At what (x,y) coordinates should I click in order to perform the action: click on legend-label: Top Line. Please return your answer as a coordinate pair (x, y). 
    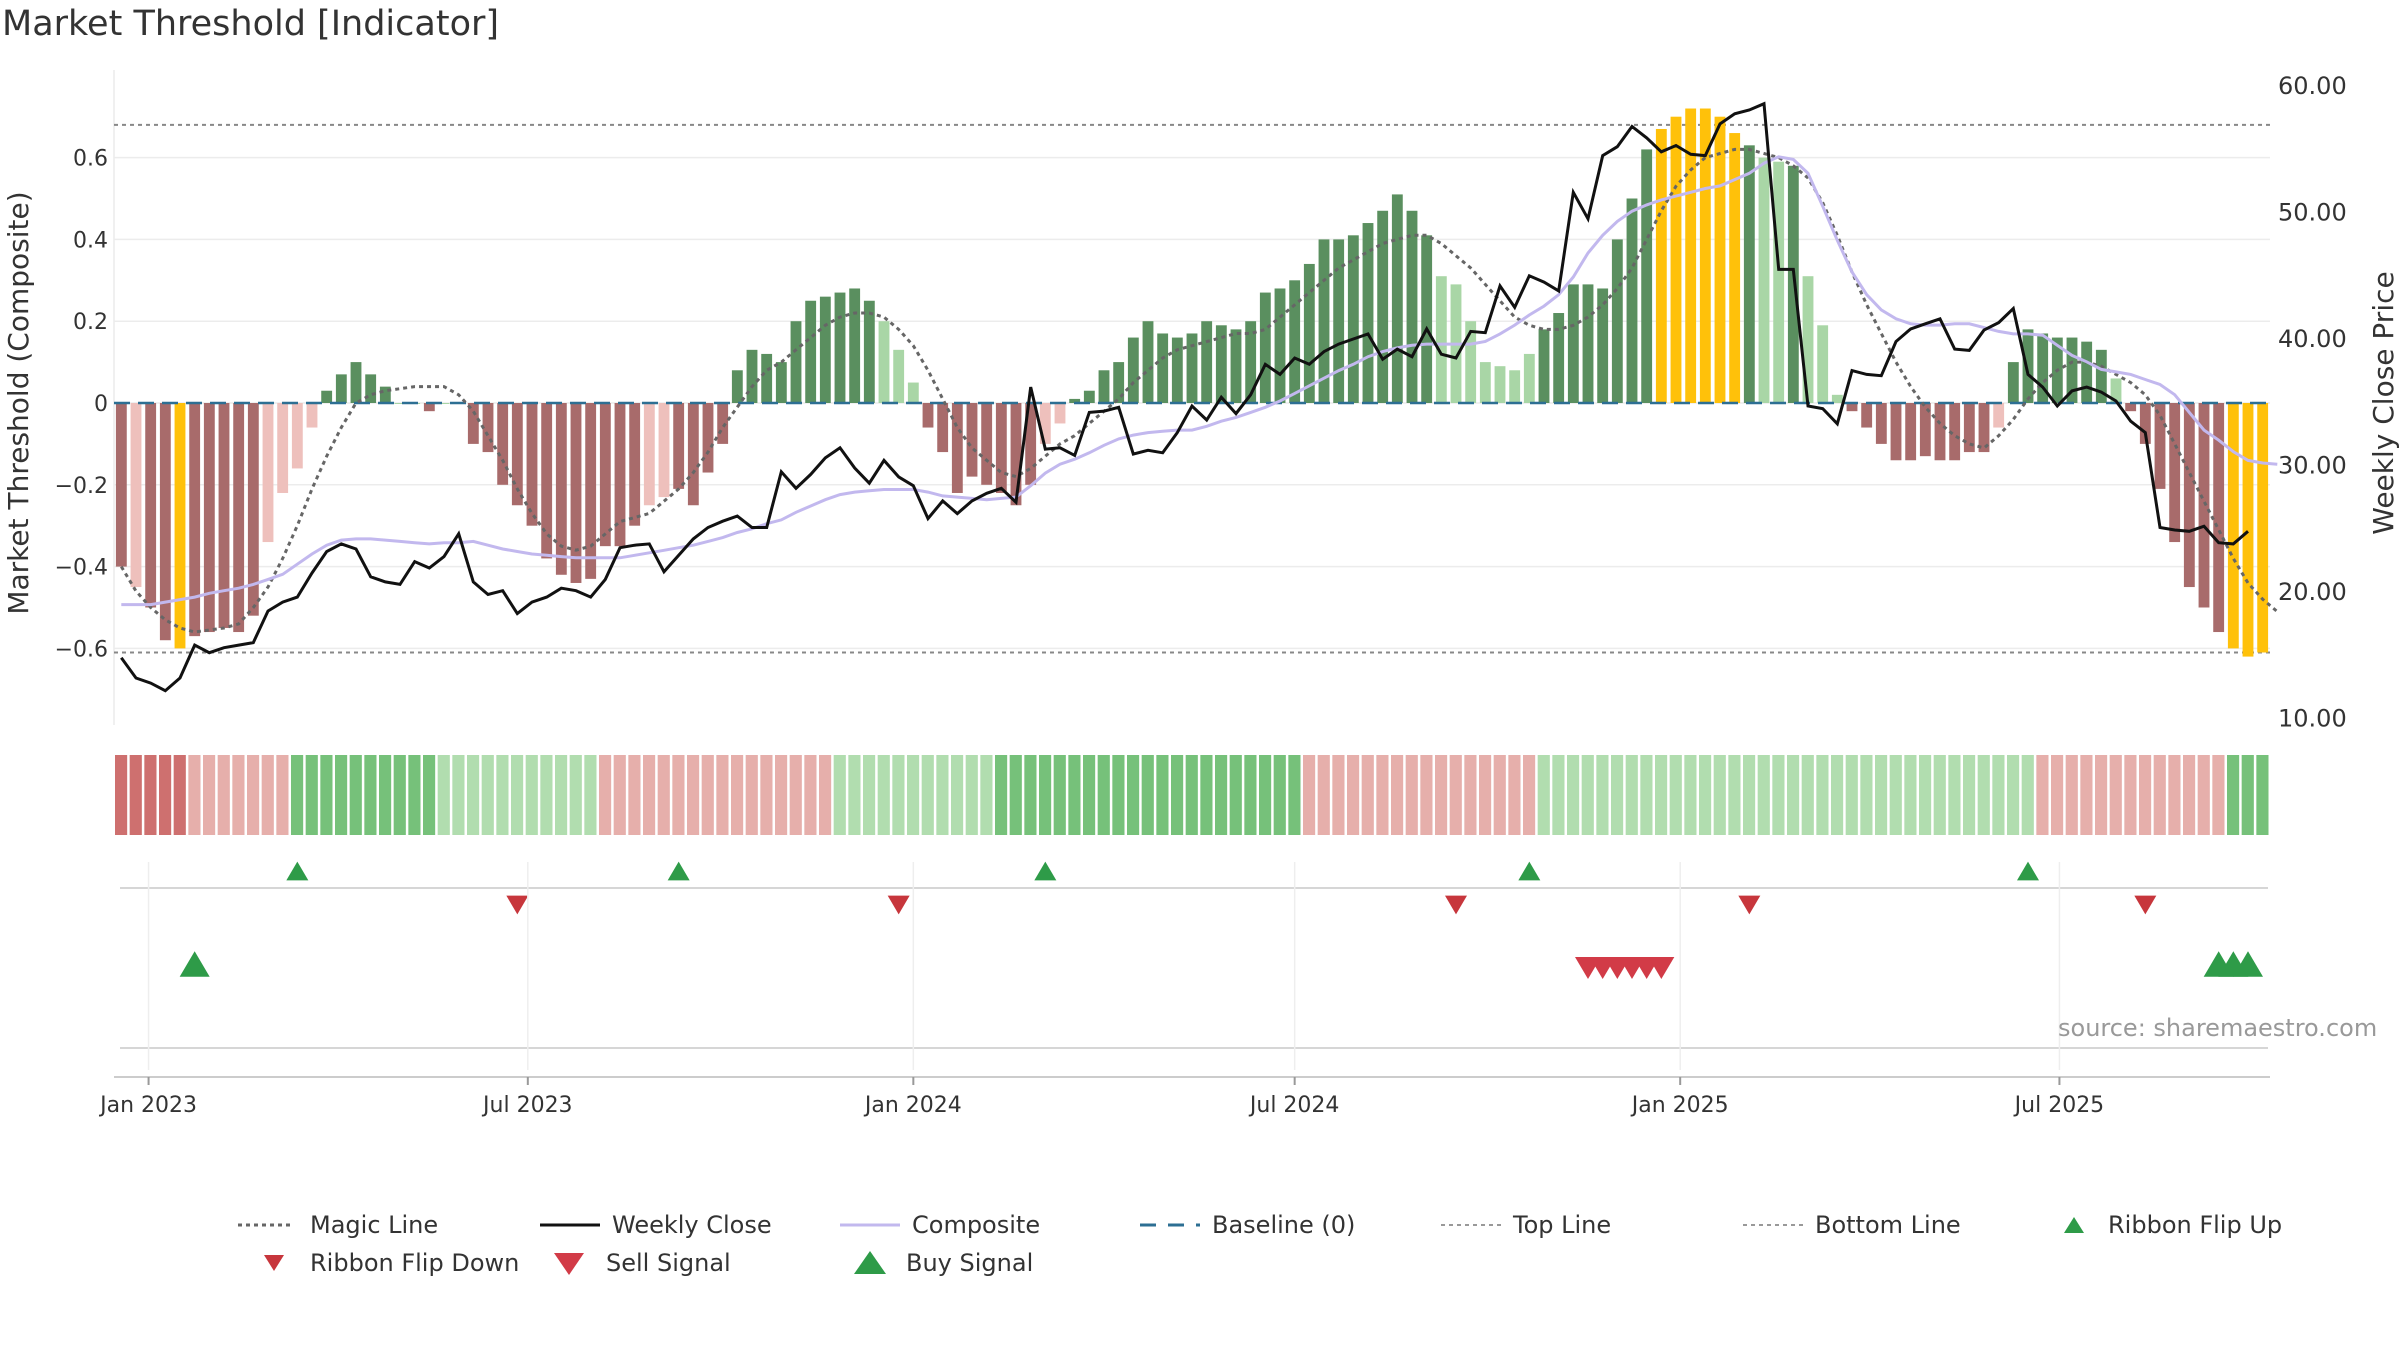
    Looking at the image, I should click on (1561, 1225).